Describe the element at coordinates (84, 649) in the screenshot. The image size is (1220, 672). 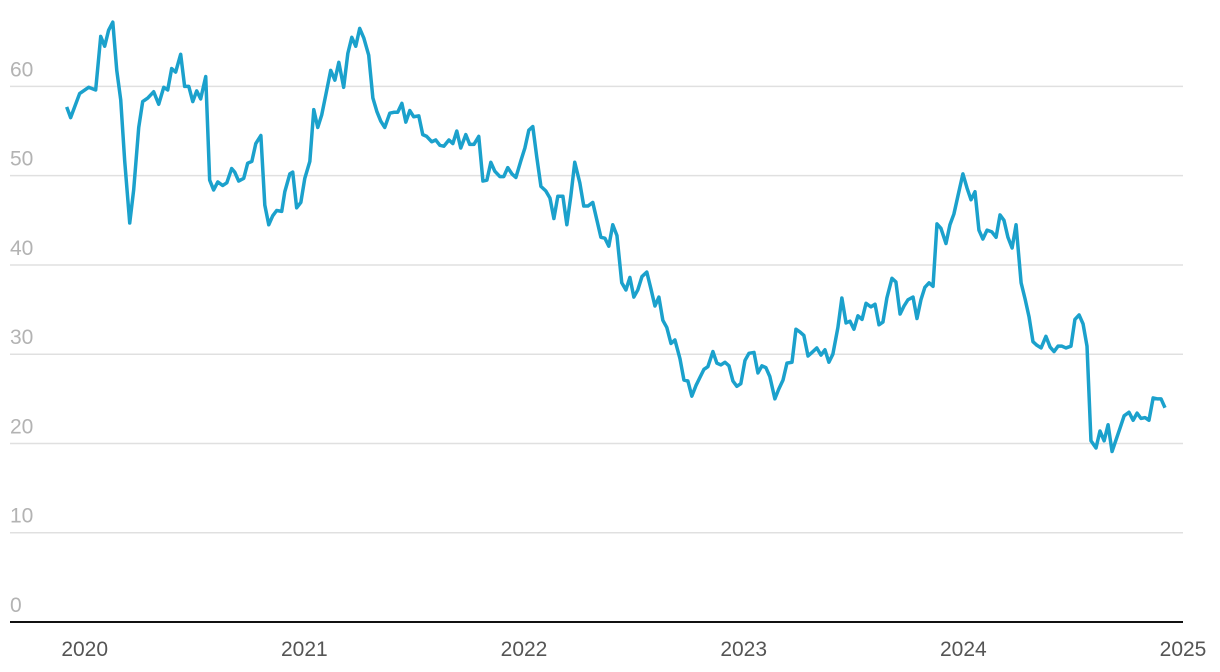
I see `x-tick-label: 2020` at that location.